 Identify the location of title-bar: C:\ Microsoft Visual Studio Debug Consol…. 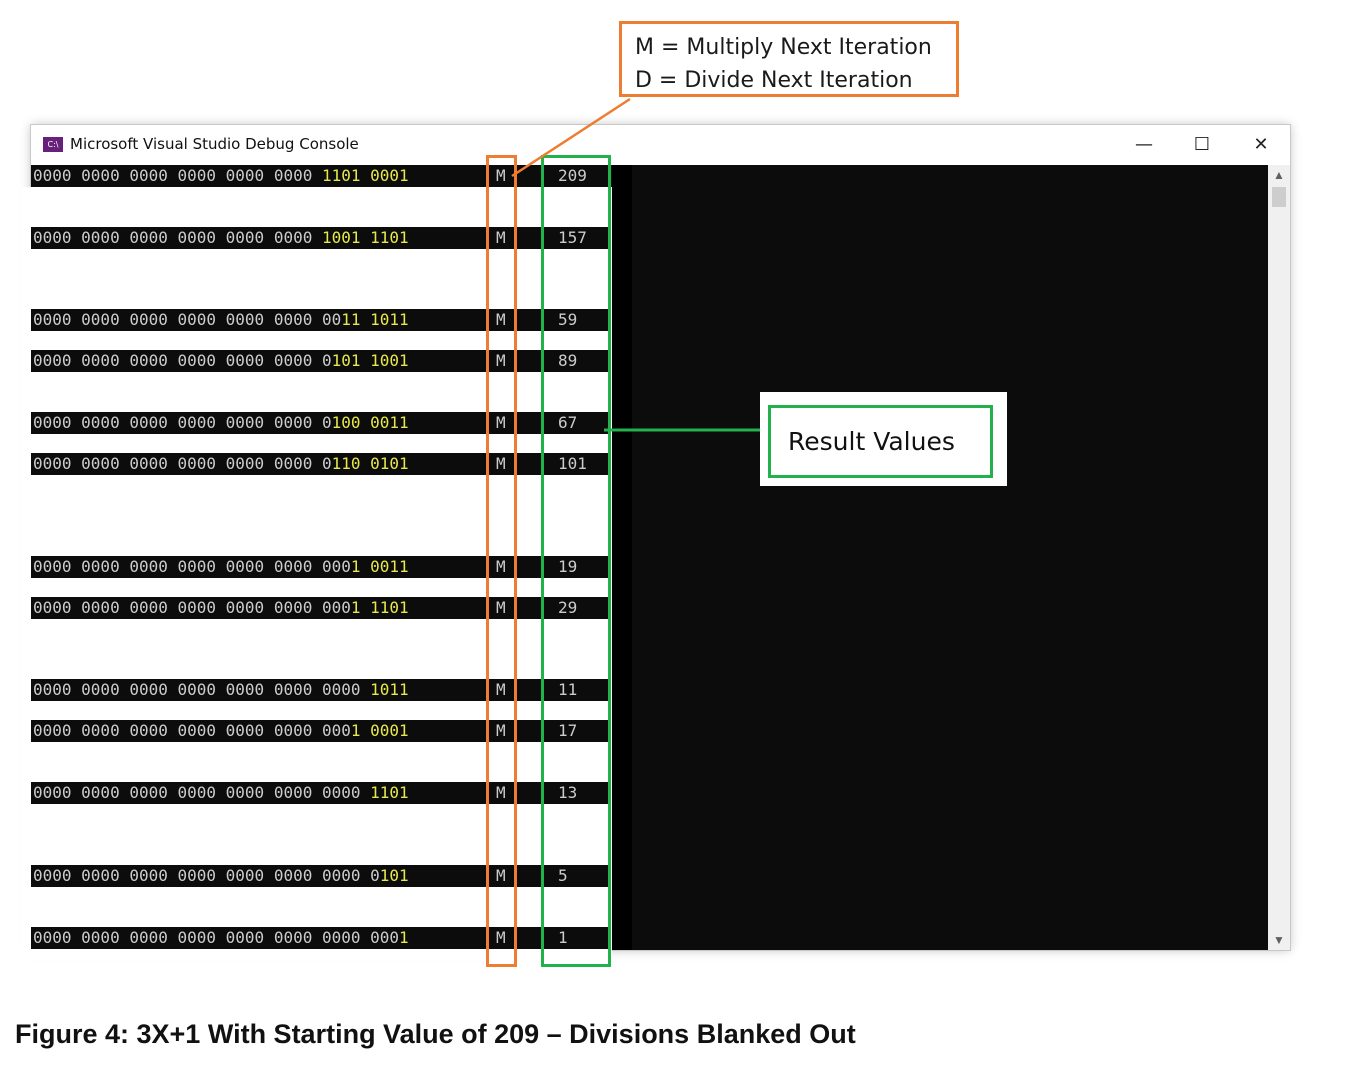
(660, 145).